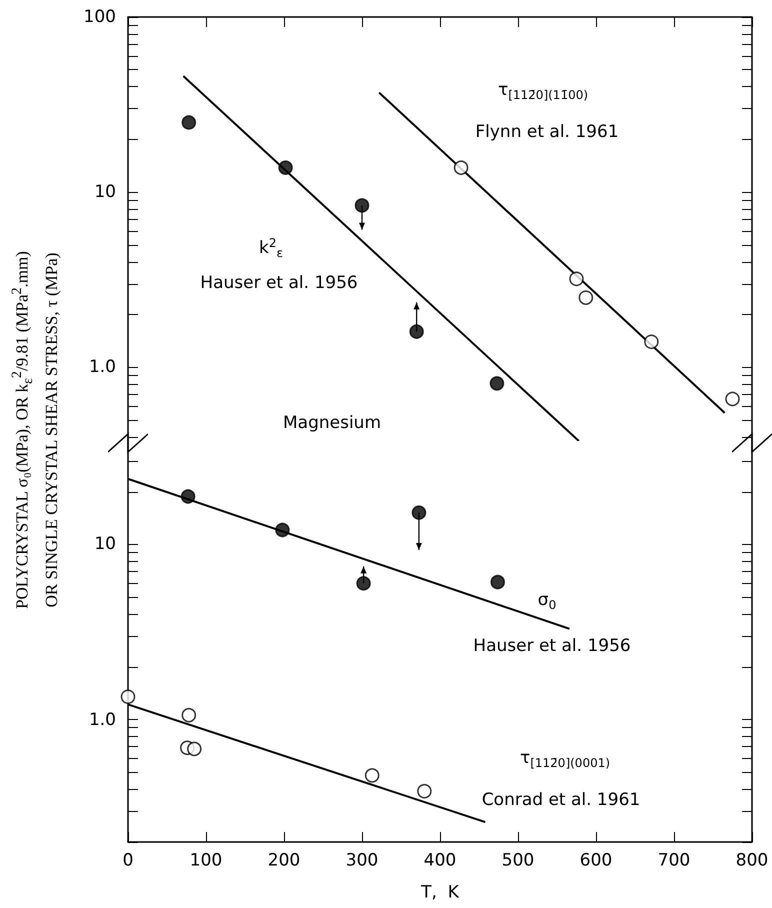  What do you see at coordinates (518, 860) in the screenshot?
I see `x-tick-label: 500` at bounding box center [518, 860].